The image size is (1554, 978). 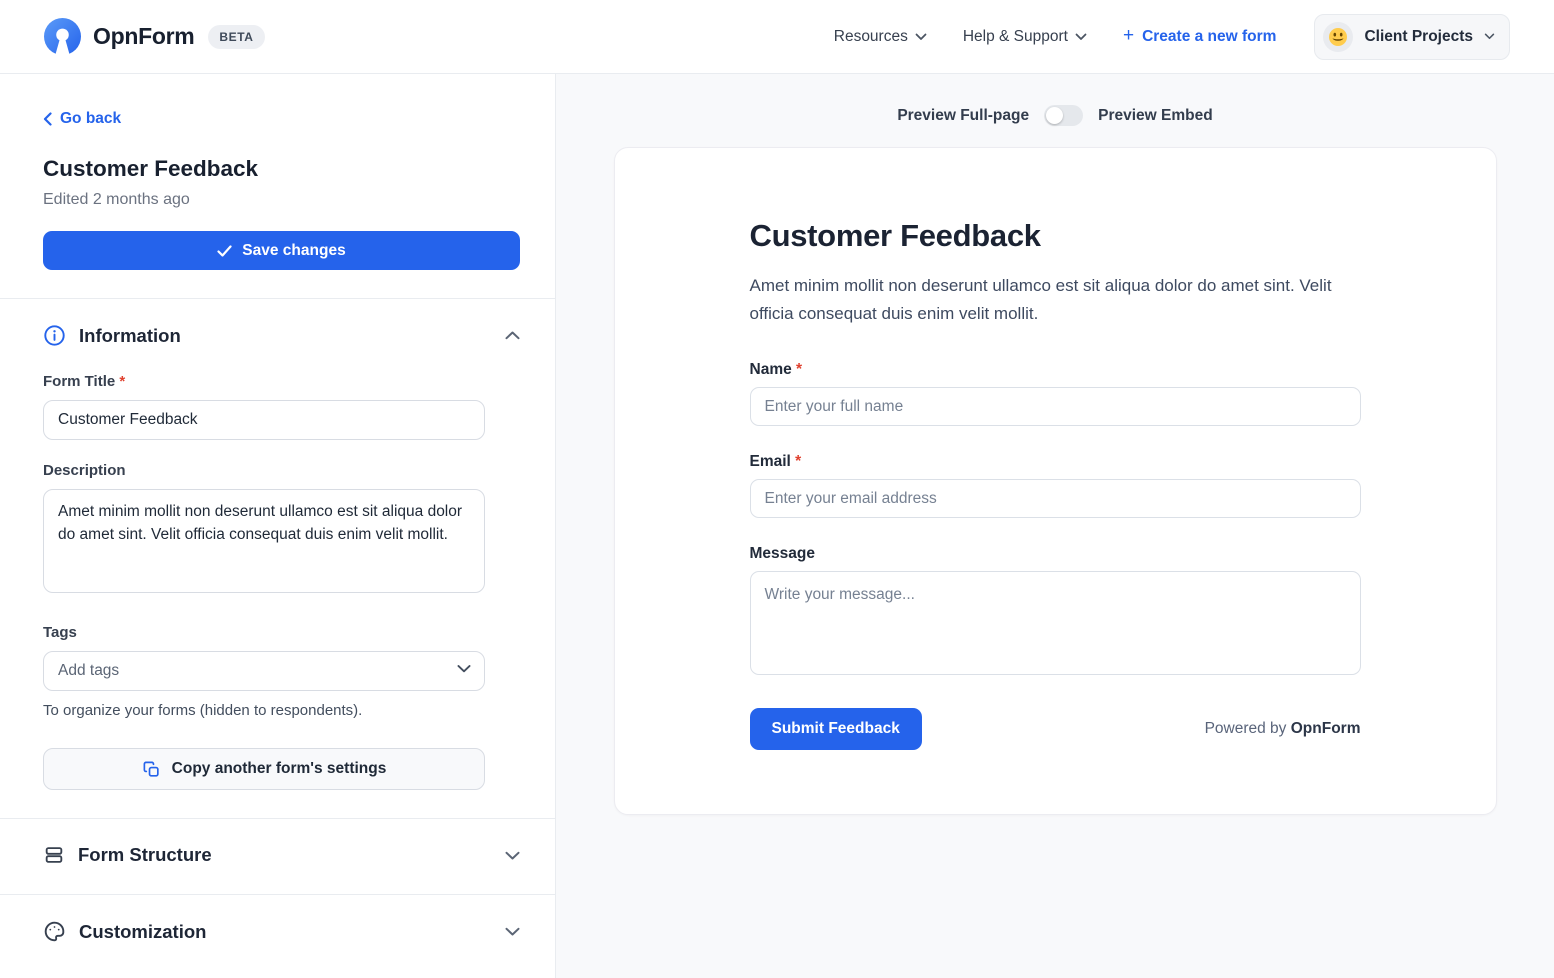 I want to click on save-changes-button: Save changes, so click(x=281, y=250).